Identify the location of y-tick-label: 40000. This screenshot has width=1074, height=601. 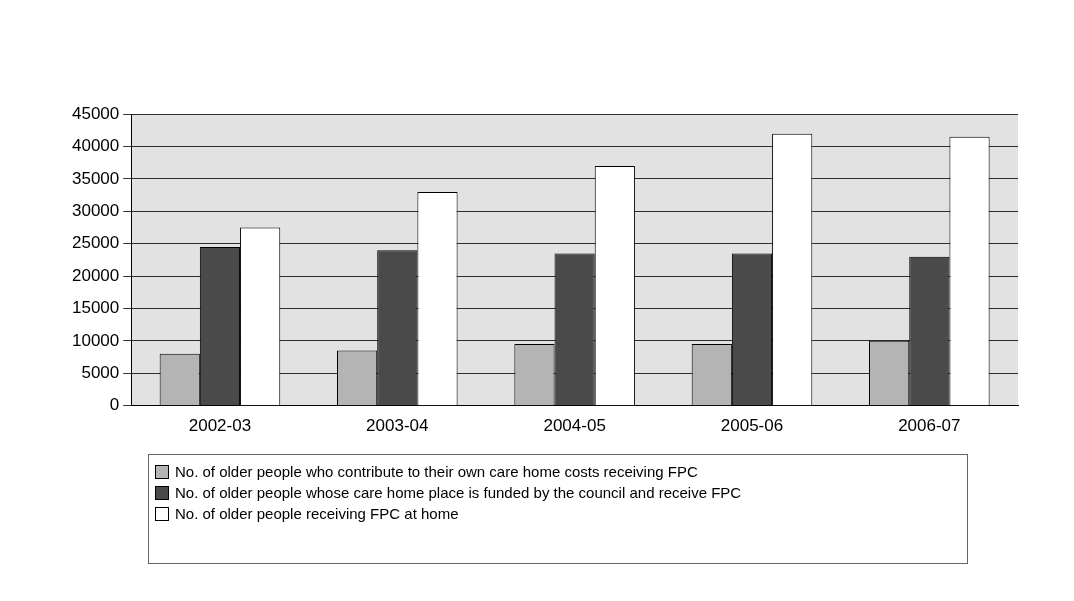
(95, 146).